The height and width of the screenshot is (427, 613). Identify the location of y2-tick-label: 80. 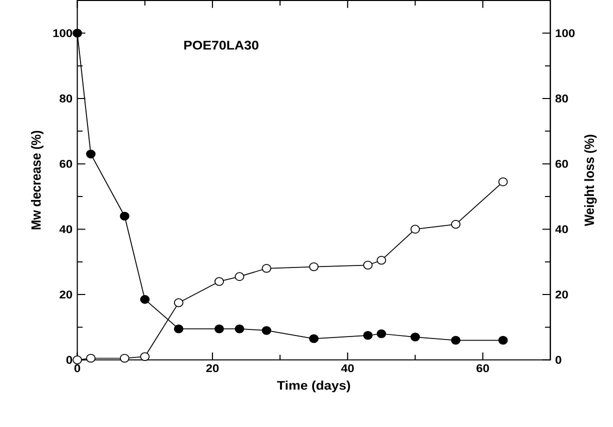
(561, 98).